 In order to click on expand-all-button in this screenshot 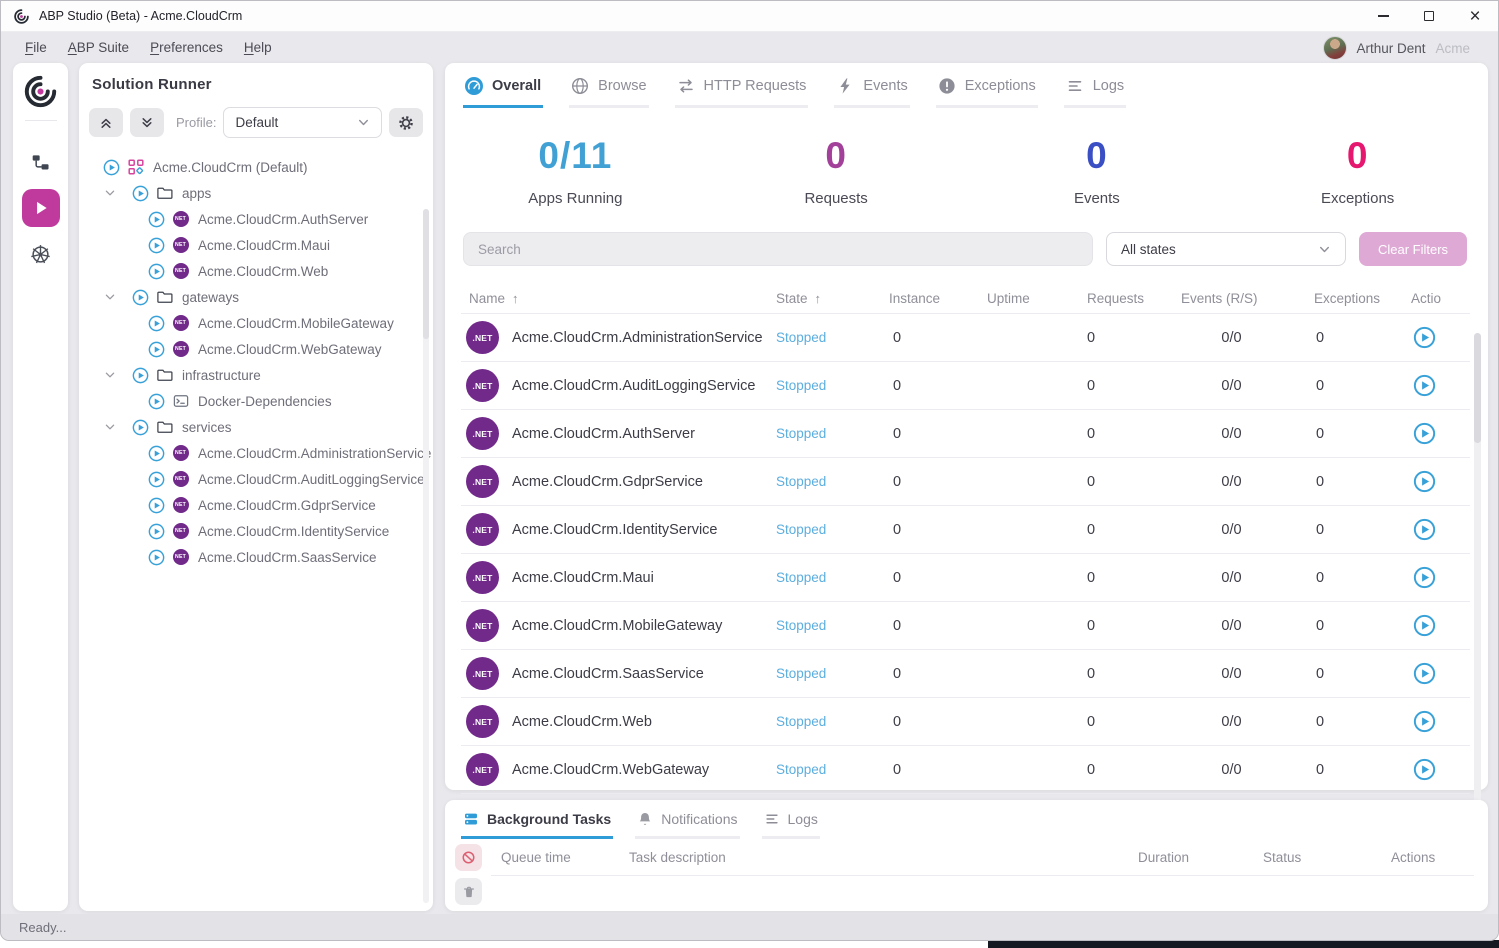, I will do `click(147, 122)`.